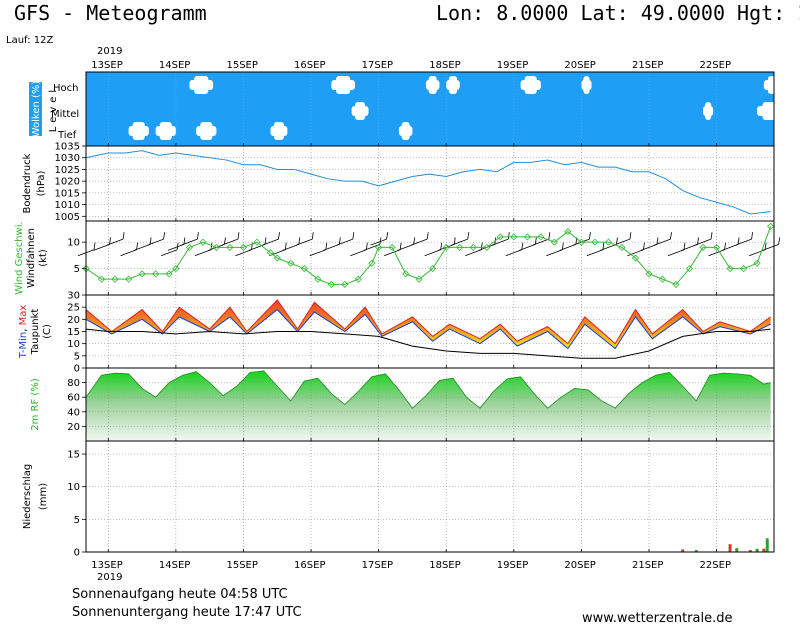 The image size is (800, 625). I want to click on y-tick-label: 1020, so click(67, 182).